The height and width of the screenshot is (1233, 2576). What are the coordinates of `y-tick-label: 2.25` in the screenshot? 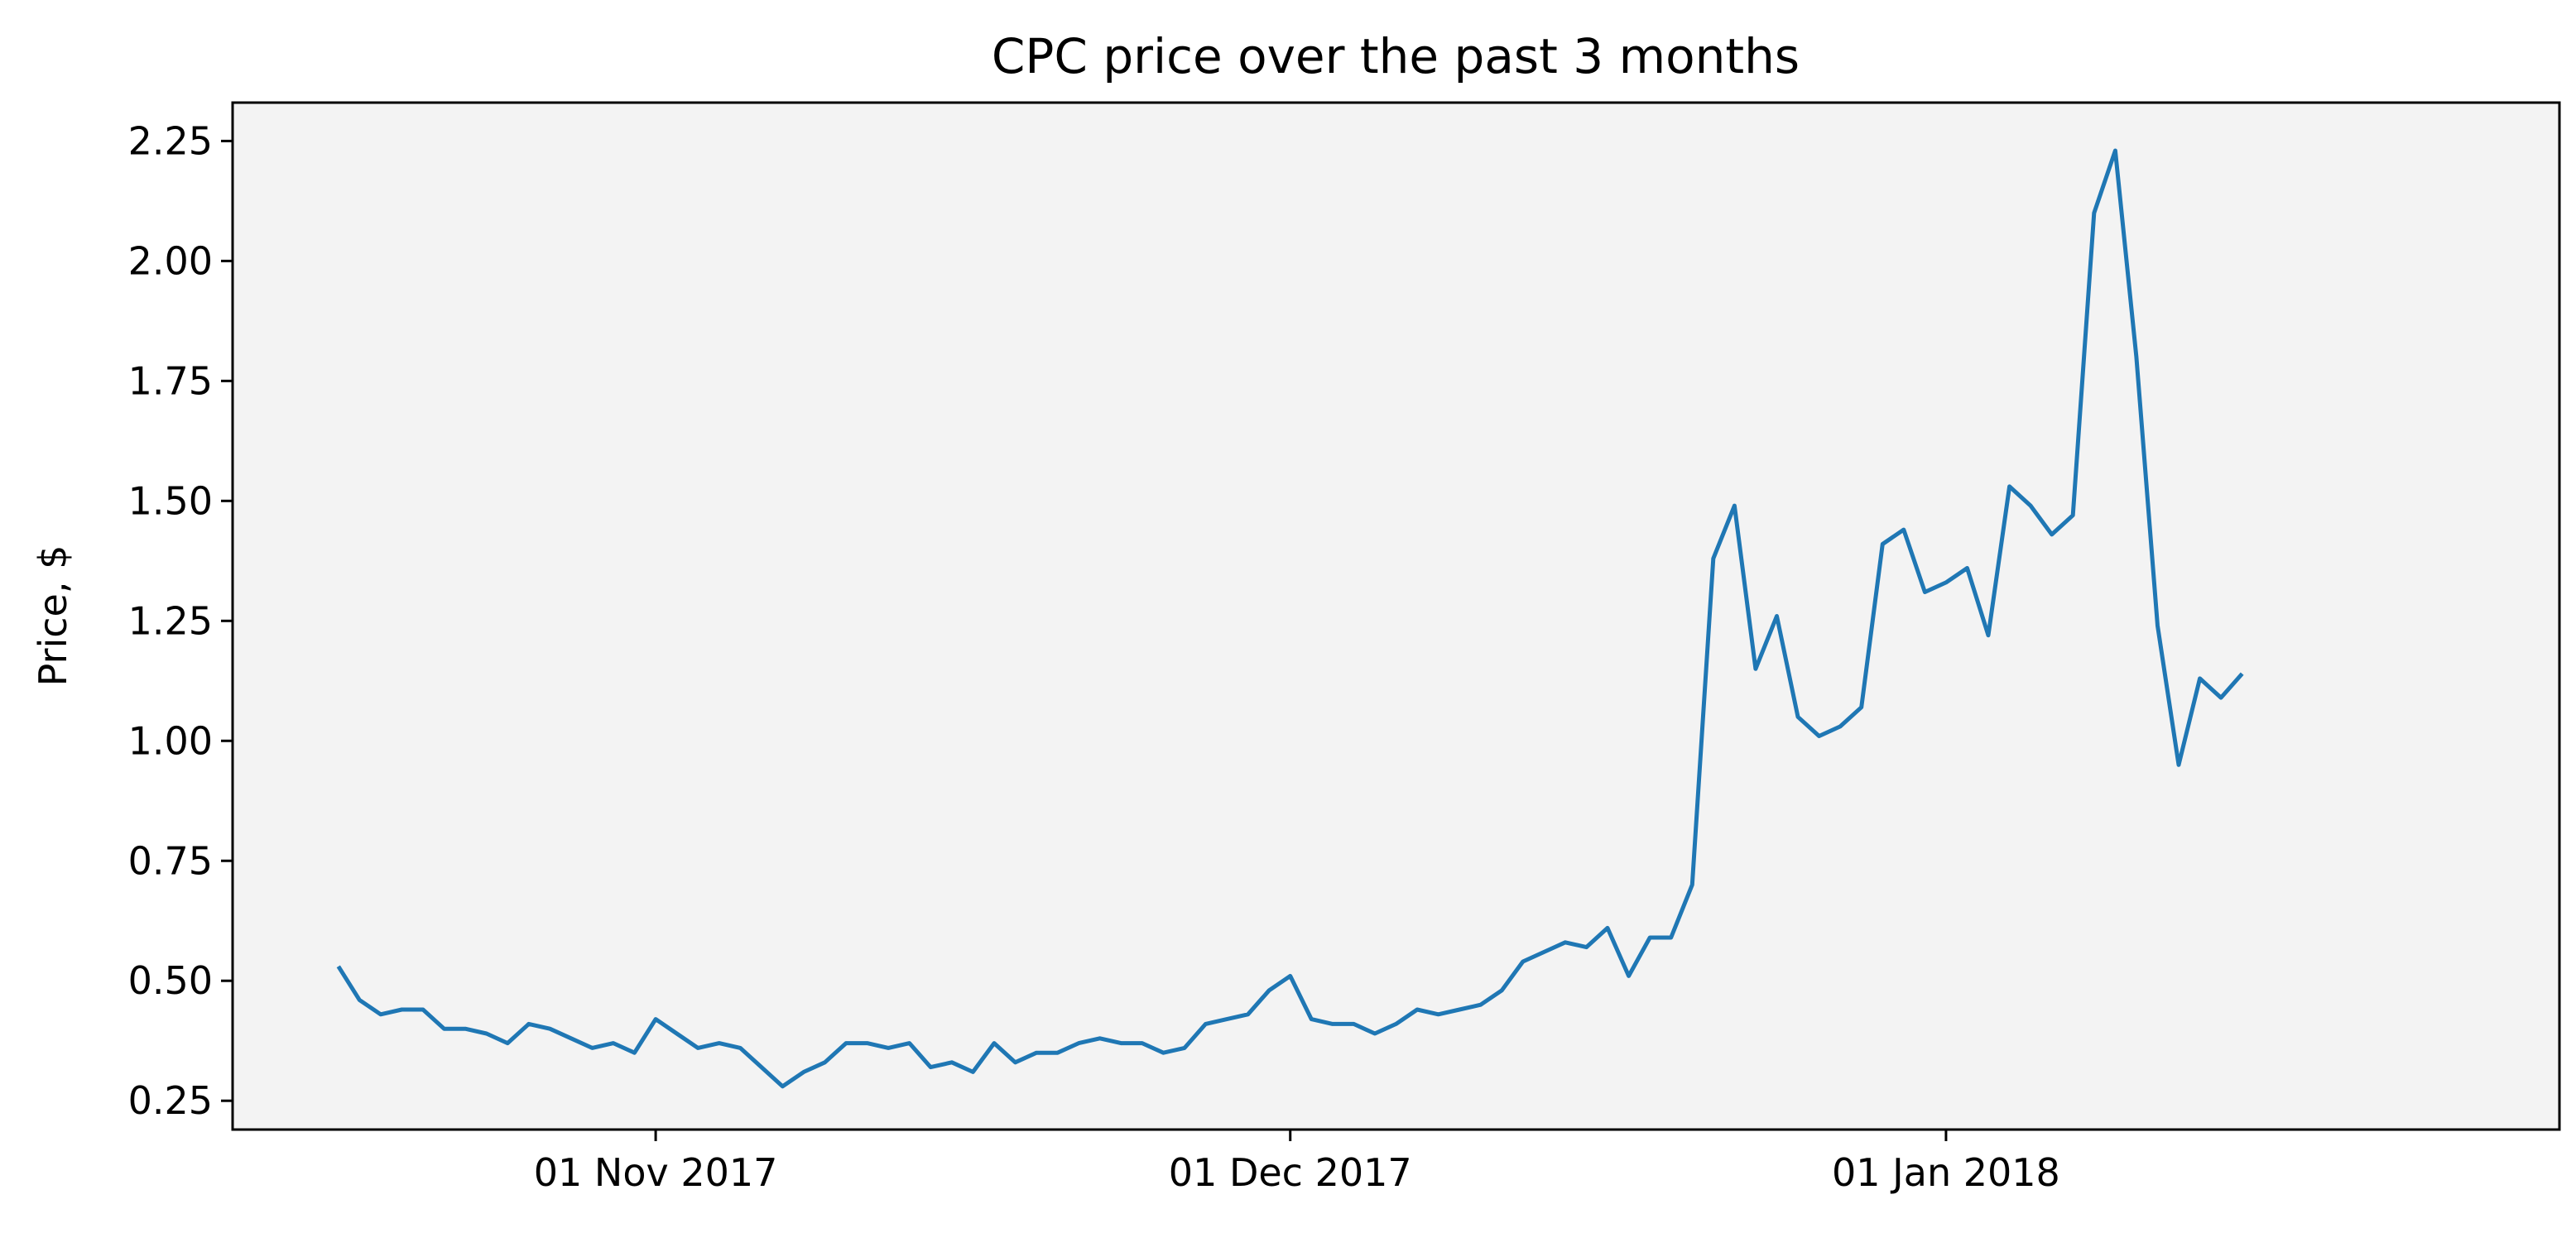 It's located at (170, 140).